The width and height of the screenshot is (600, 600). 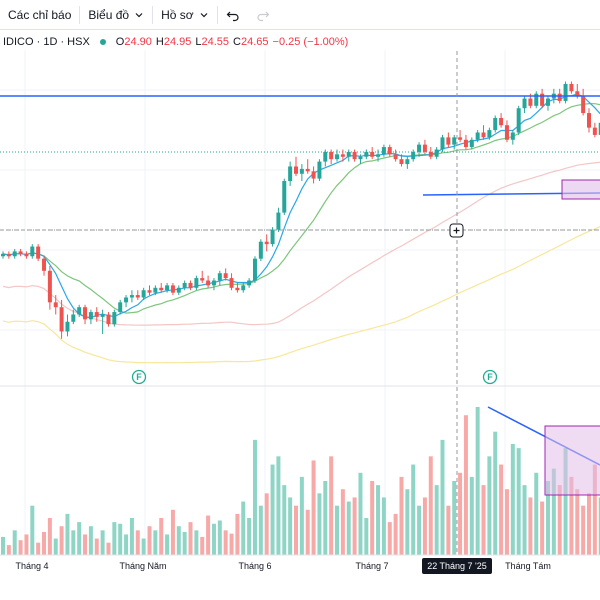 I want to click on undo-button, so click(x=233, y=15).